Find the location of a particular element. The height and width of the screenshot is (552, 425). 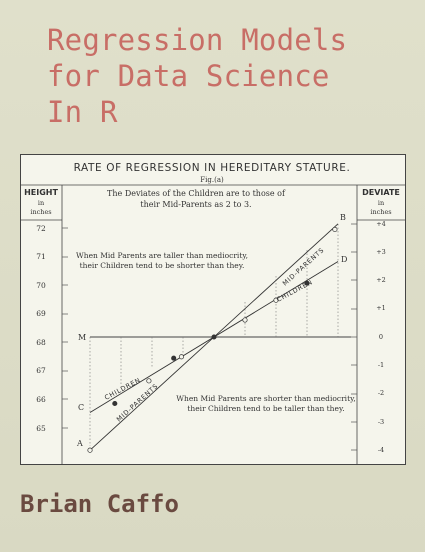

right-tick-label: +1 is located at coordinates (381, 308).